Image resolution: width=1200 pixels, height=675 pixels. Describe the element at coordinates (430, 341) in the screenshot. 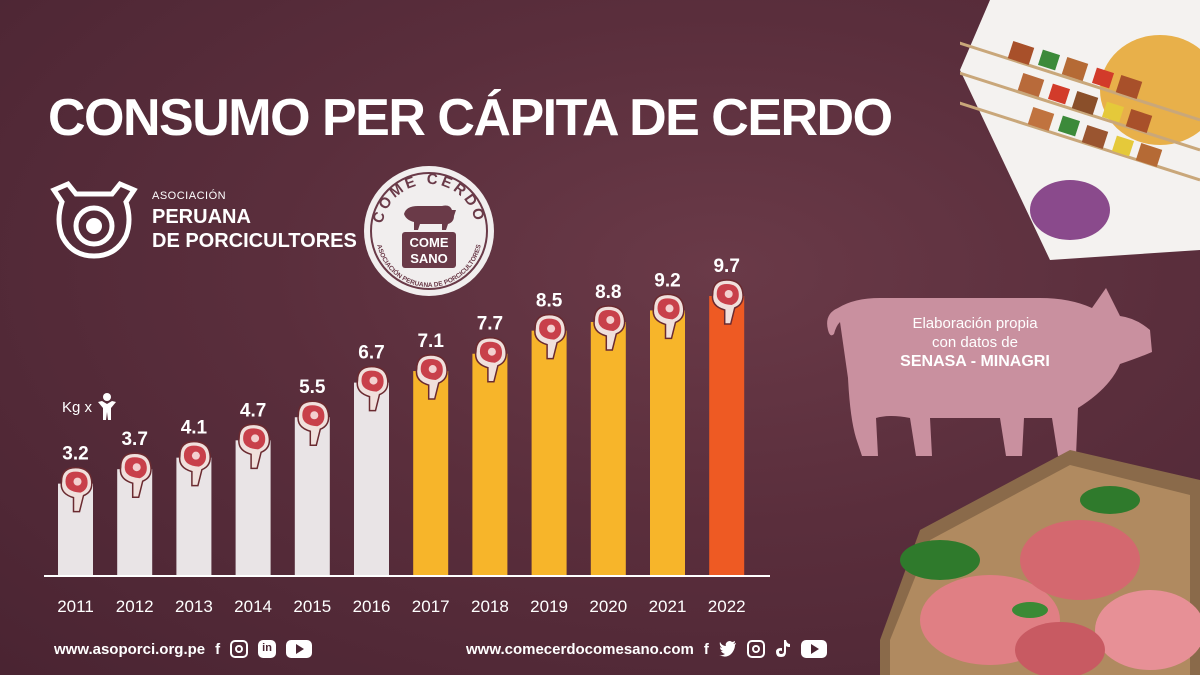

I see `value-label-2017: 7.1` at that location.